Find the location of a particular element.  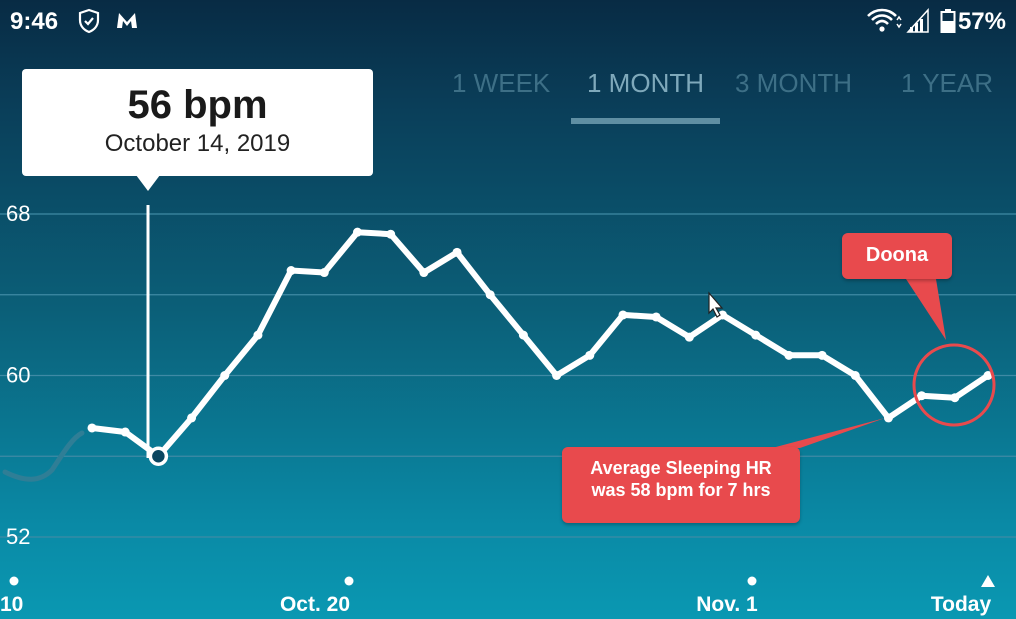

sleeping-hr-callout-line1: Average Sleeping HR is located at coordinates (681, 468).